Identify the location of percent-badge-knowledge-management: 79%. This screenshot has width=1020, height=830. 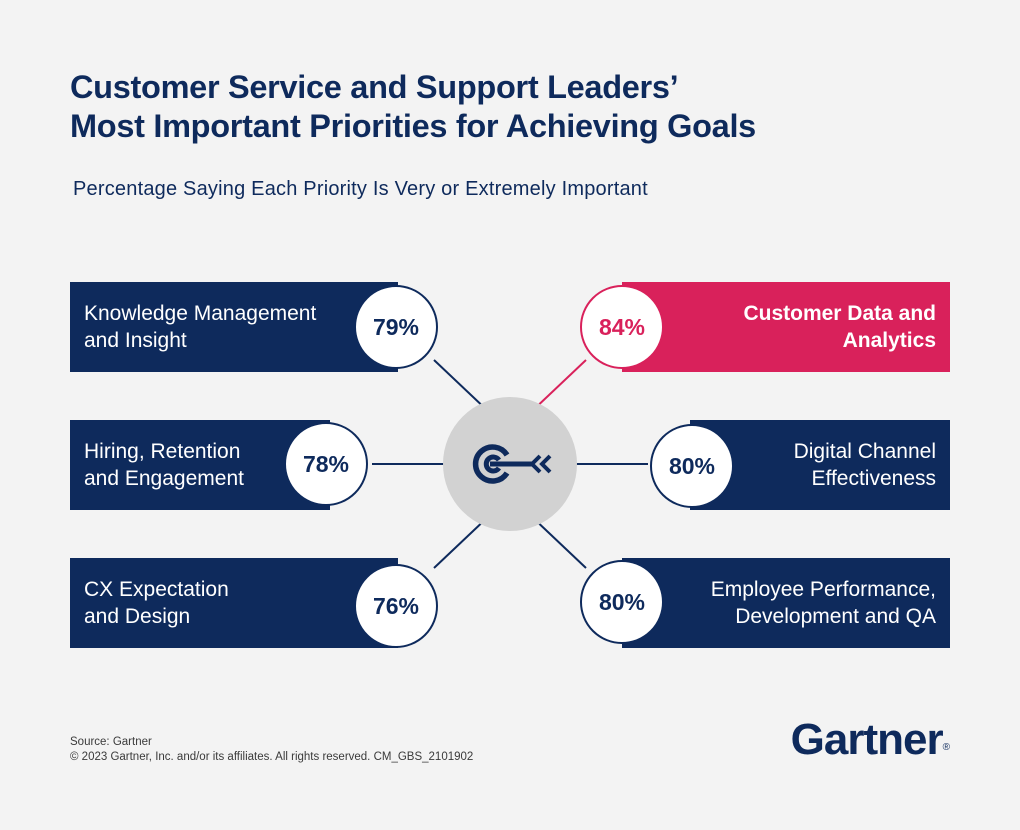
(396, 327).